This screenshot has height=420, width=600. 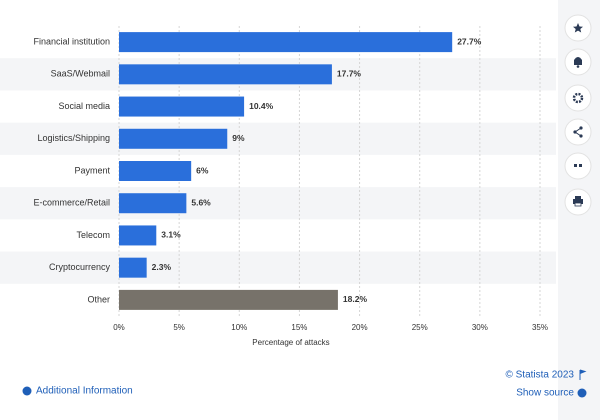 What do you see at coordinates (92, 170) in the screenshot?
I see `y-tick-label: Payment` at bounding box center [92, 170].